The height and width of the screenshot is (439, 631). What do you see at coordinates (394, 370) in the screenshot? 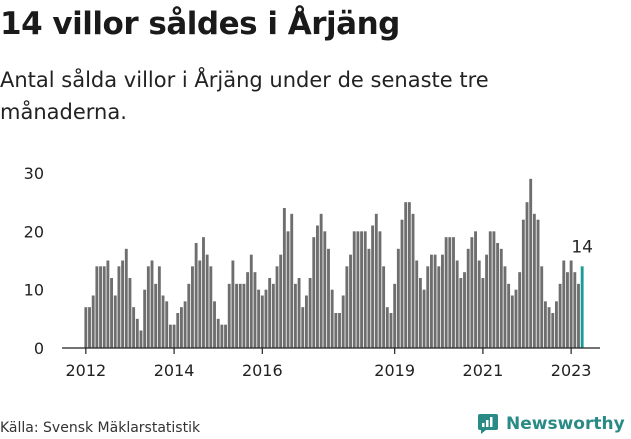
I see `x-tick-label: 2019` at bounding box center [394, 370].